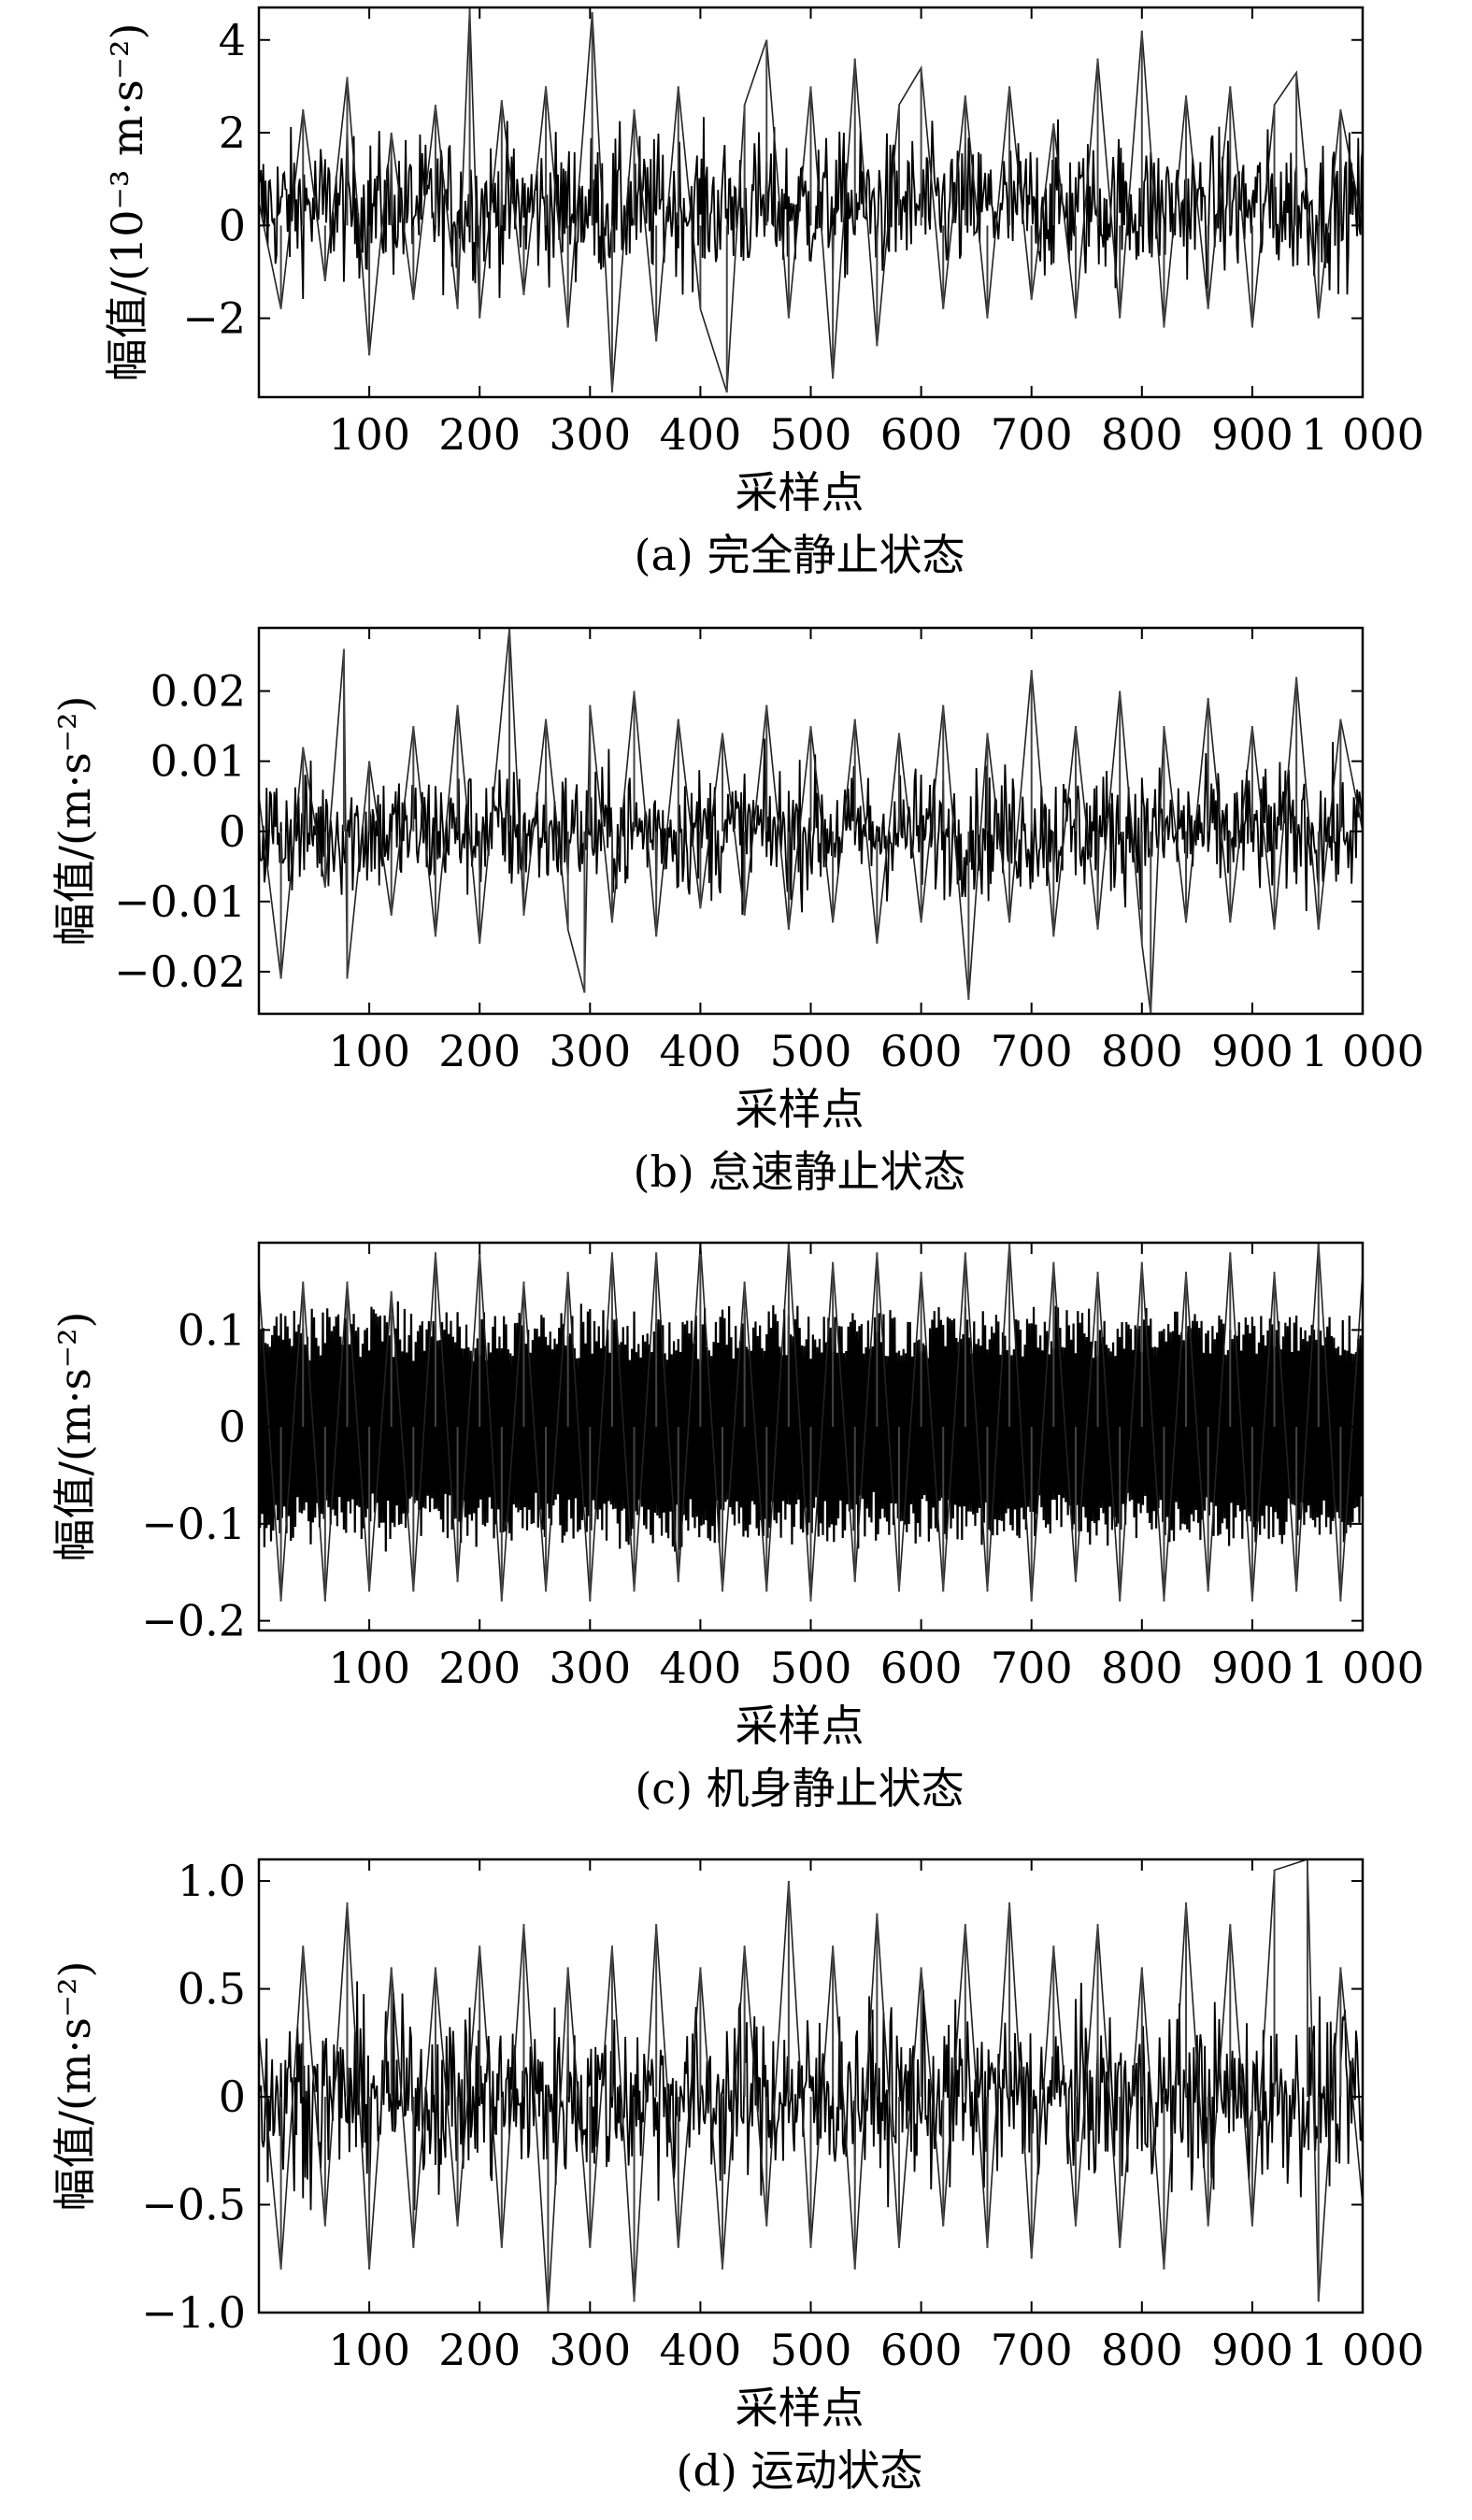 Image resolution: width=1472 pixels, height=2520 pixels. What do you see at coordinates (212, 1990) in the screenshot?
I see `y-tick-label: 0.5` at bounding box center [212, 1990].